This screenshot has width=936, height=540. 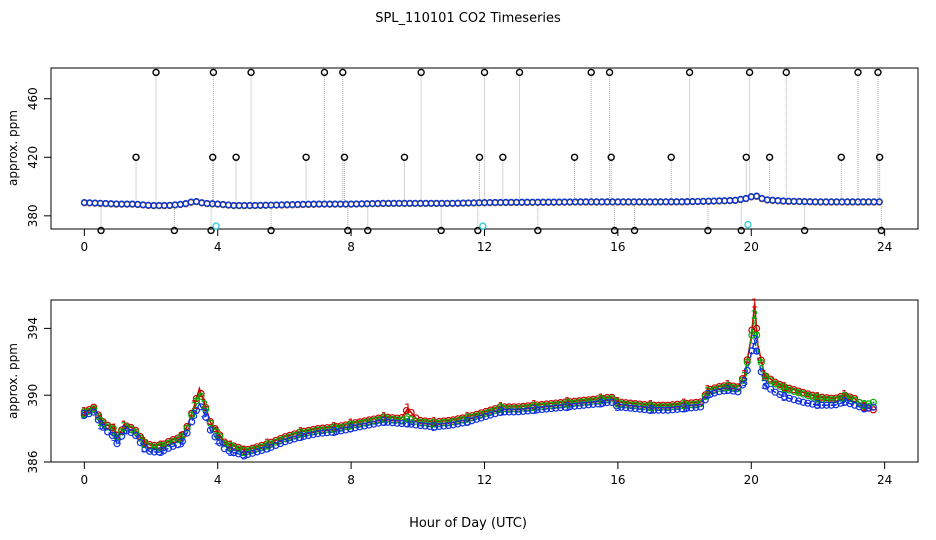 I want to click on top-x-tick-label: 0, so click(x=85, y=247).